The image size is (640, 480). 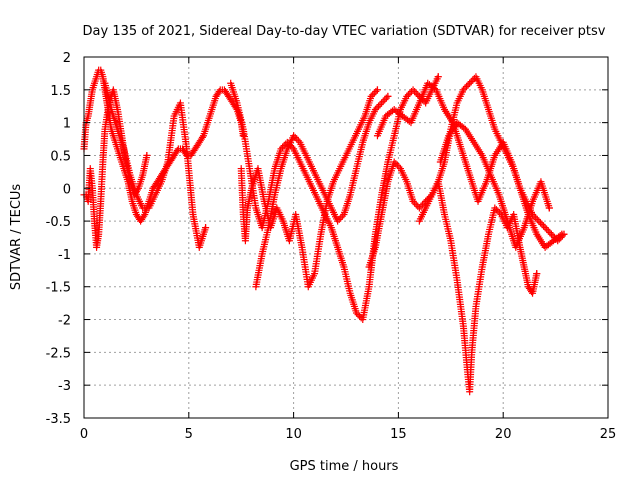 What do you see at coordinates (293, 434) in the screenshot?
I see `x-tick-label: 10` at bounding box center [293, 434].